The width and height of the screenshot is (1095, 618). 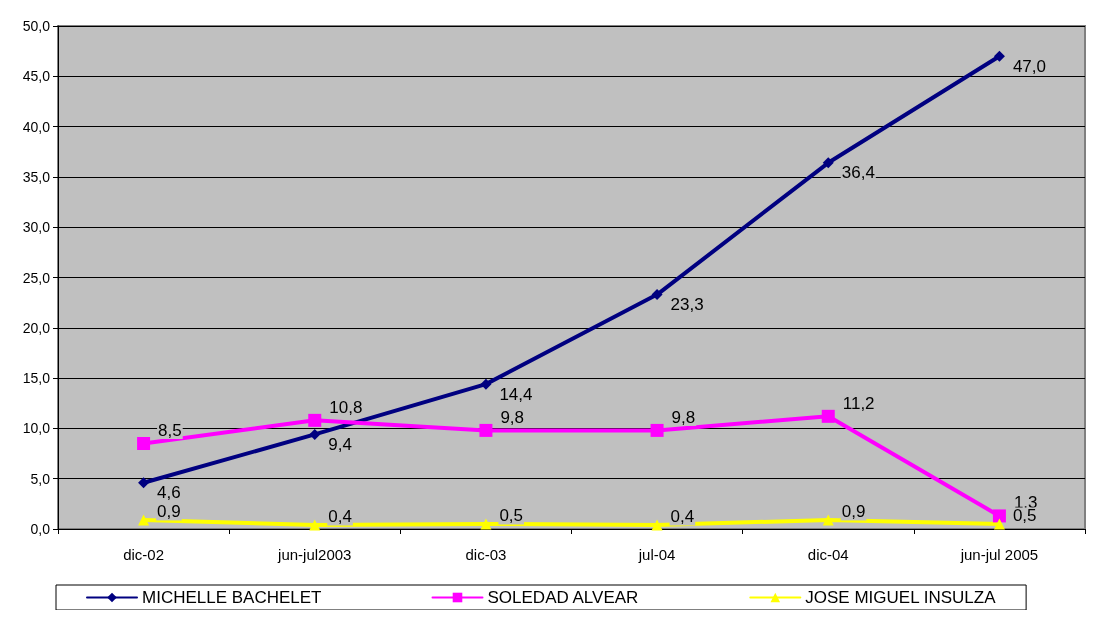 I want to click on x-tick-label: dic-04, so click(x=828, y=554).